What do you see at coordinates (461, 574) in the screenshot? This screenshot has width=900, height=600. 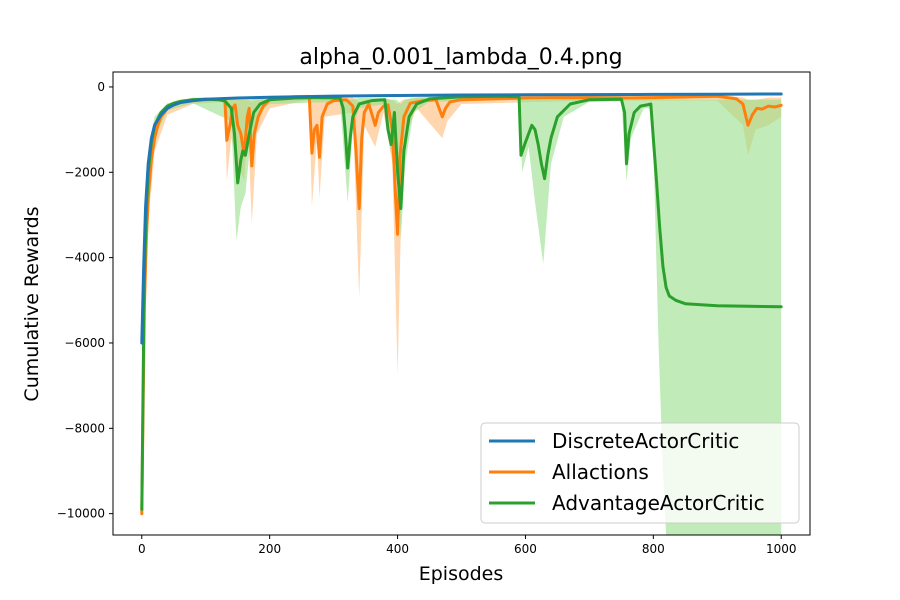 I see `x-axis-label: Episodes` at bounding box center [461, 574].